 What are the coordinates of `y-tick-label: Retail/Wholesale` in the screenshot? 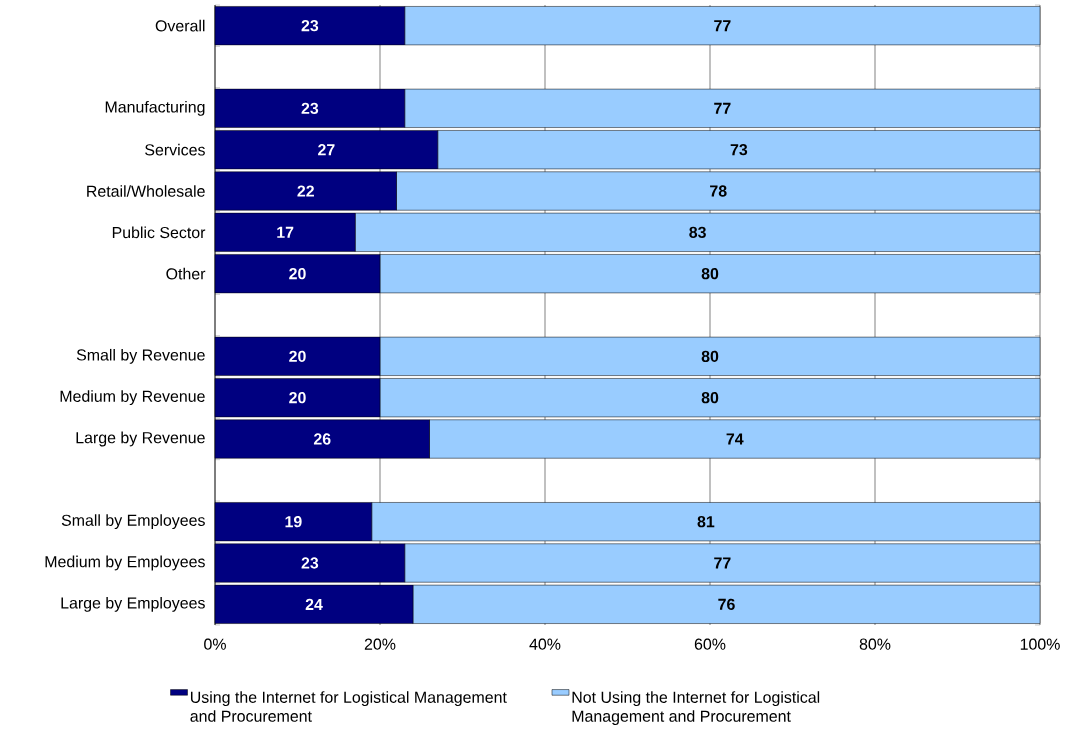 It's located at (146, 191).